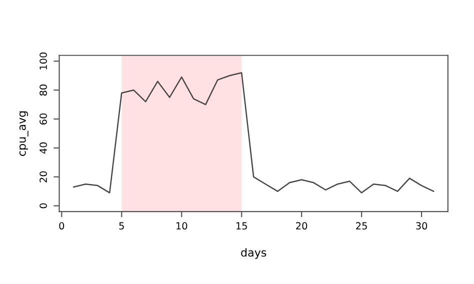  Describe the element at coordinates (422, 226) in the screenshot. I see `x-tick-label: 30` at that location.